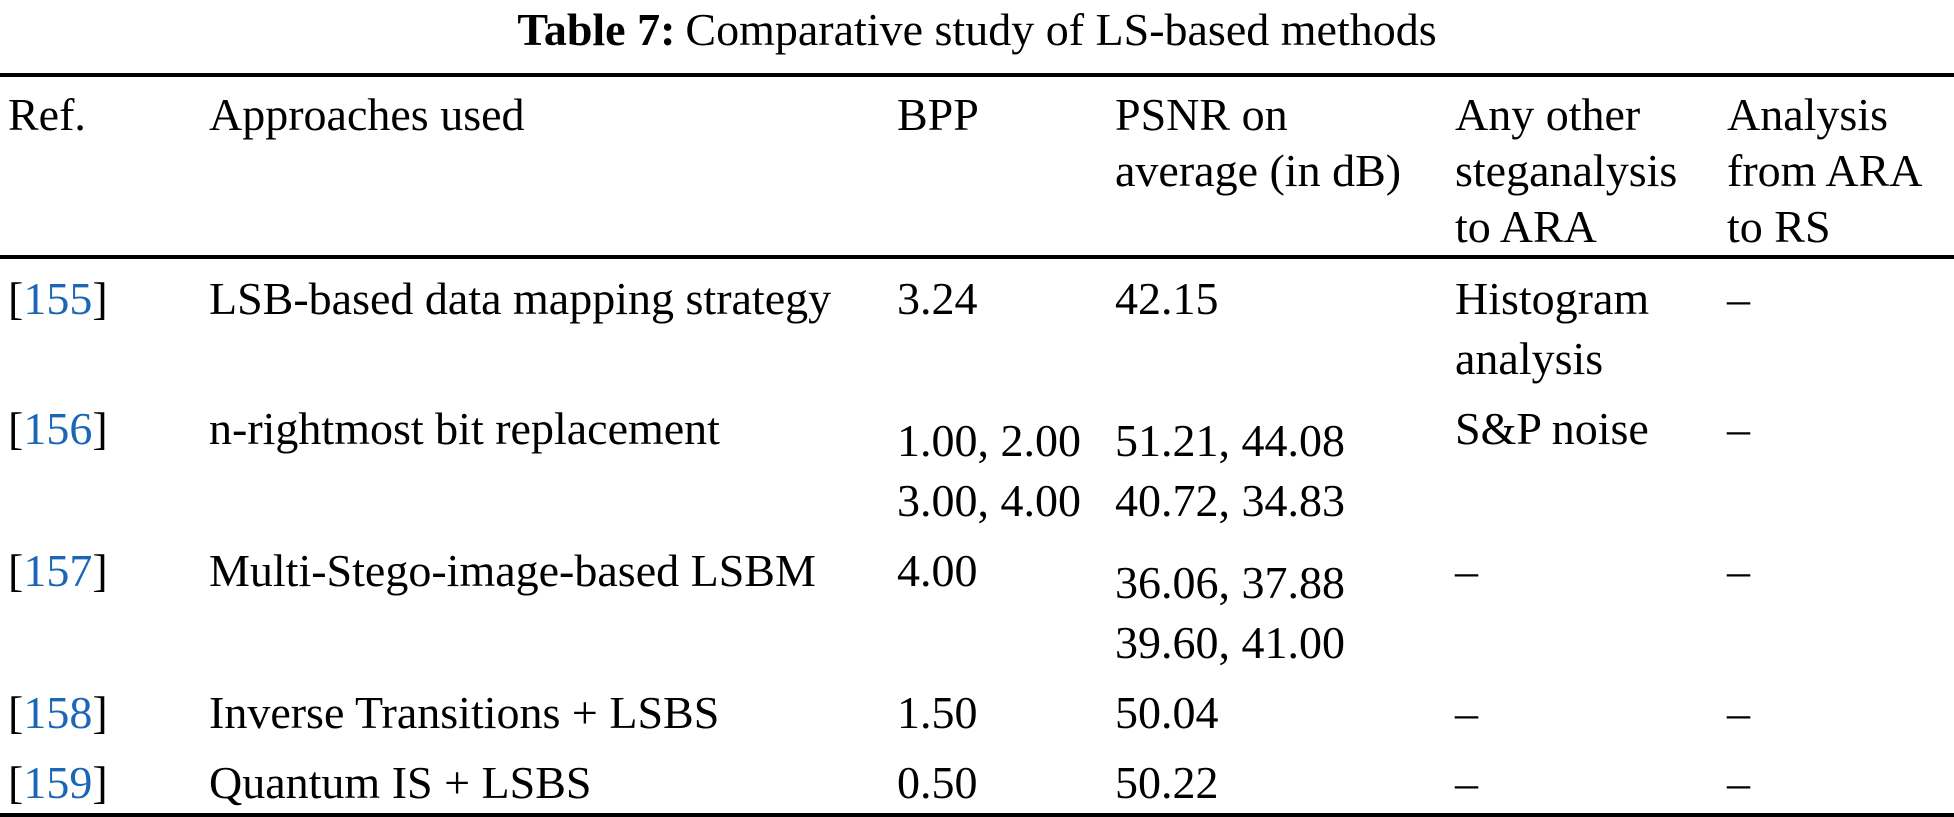  Describe the element at coordinates (104, 602) in the screenshot. I see `cell-ref: [157]` at that location.